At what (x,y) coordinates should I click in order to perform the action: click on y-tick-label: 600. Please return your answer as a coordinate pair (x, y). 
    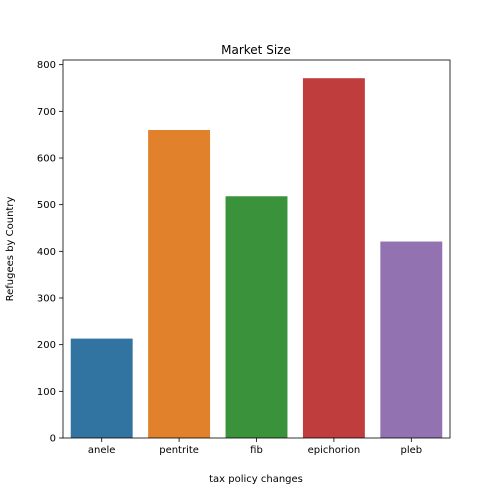
    Looking at the image, I should click on (46, 159).